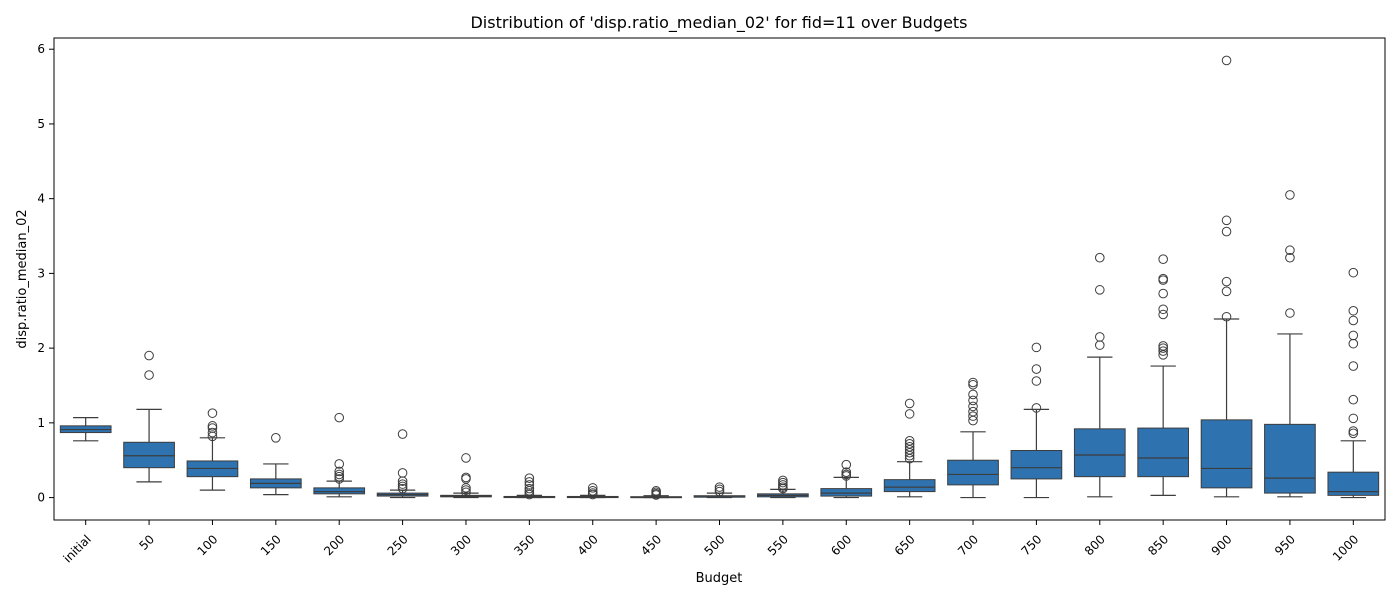 This screenshot has height=600, width=1400. Describe the element at coordinates (588, 545) in the screenshot. I see `x-tick-label: 400` at that location.